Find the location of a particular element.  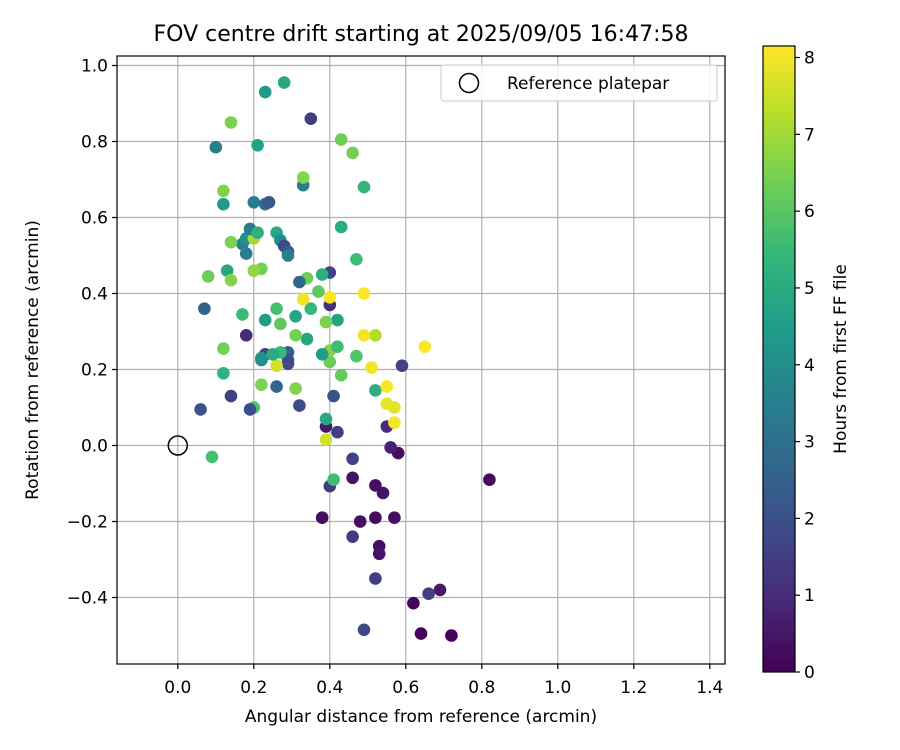

y-tick-label: −0.4 is located at coordinates (87, 599).